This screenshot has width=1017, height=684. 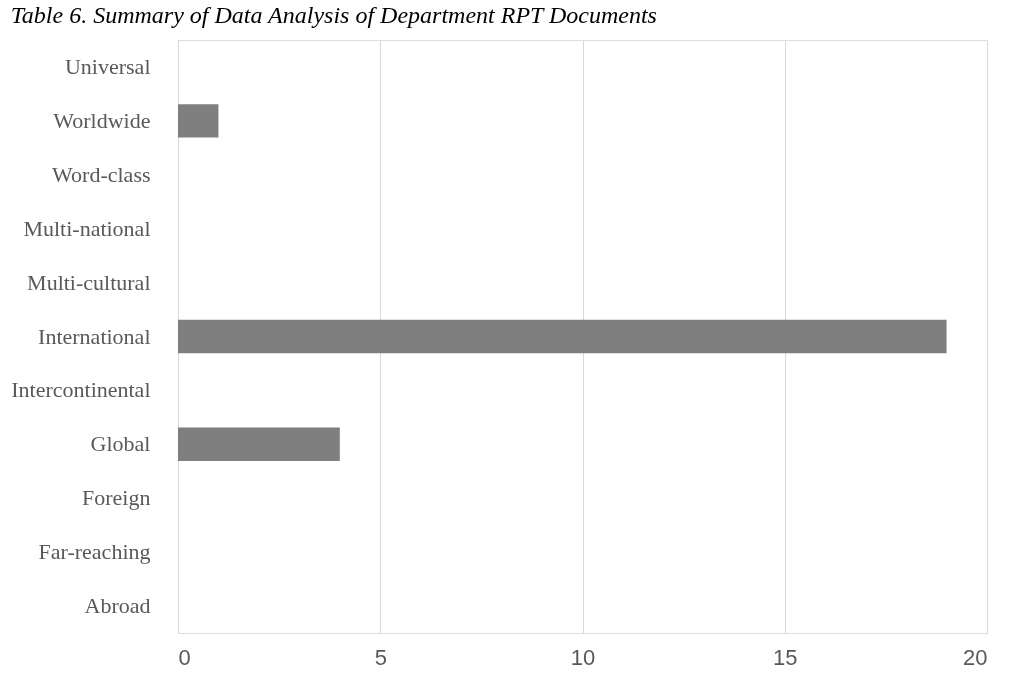 What do you see at coordinates (333, 15) in the screenshot?
I see `chart-title: Table 6. Summary of Data Analysis of Department RPT Documents` at bounding box center [333, 15].